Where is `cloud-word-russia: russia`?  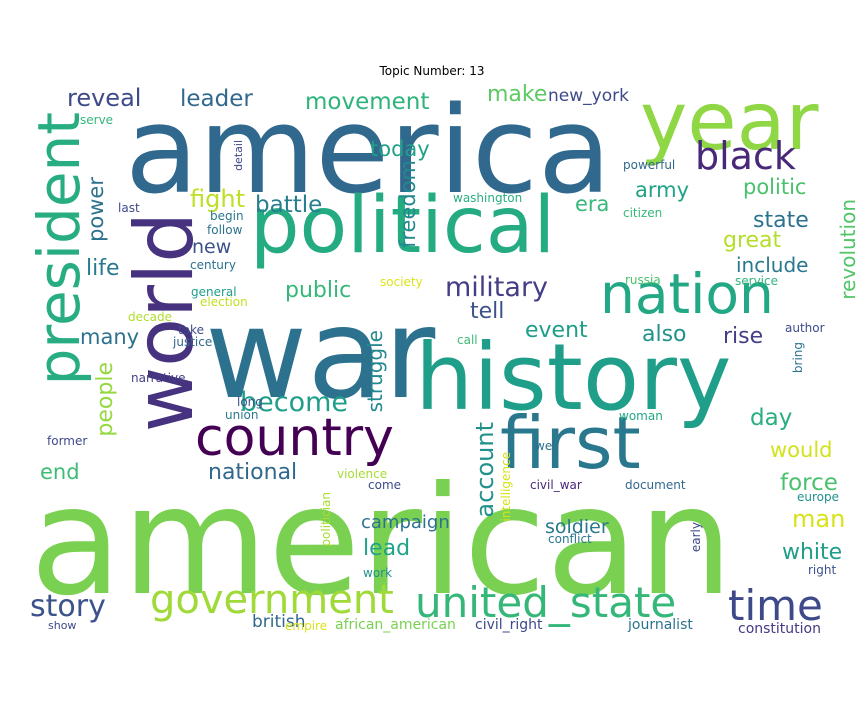
cloud-word-russia: russia is located at coordinates (643, 280).